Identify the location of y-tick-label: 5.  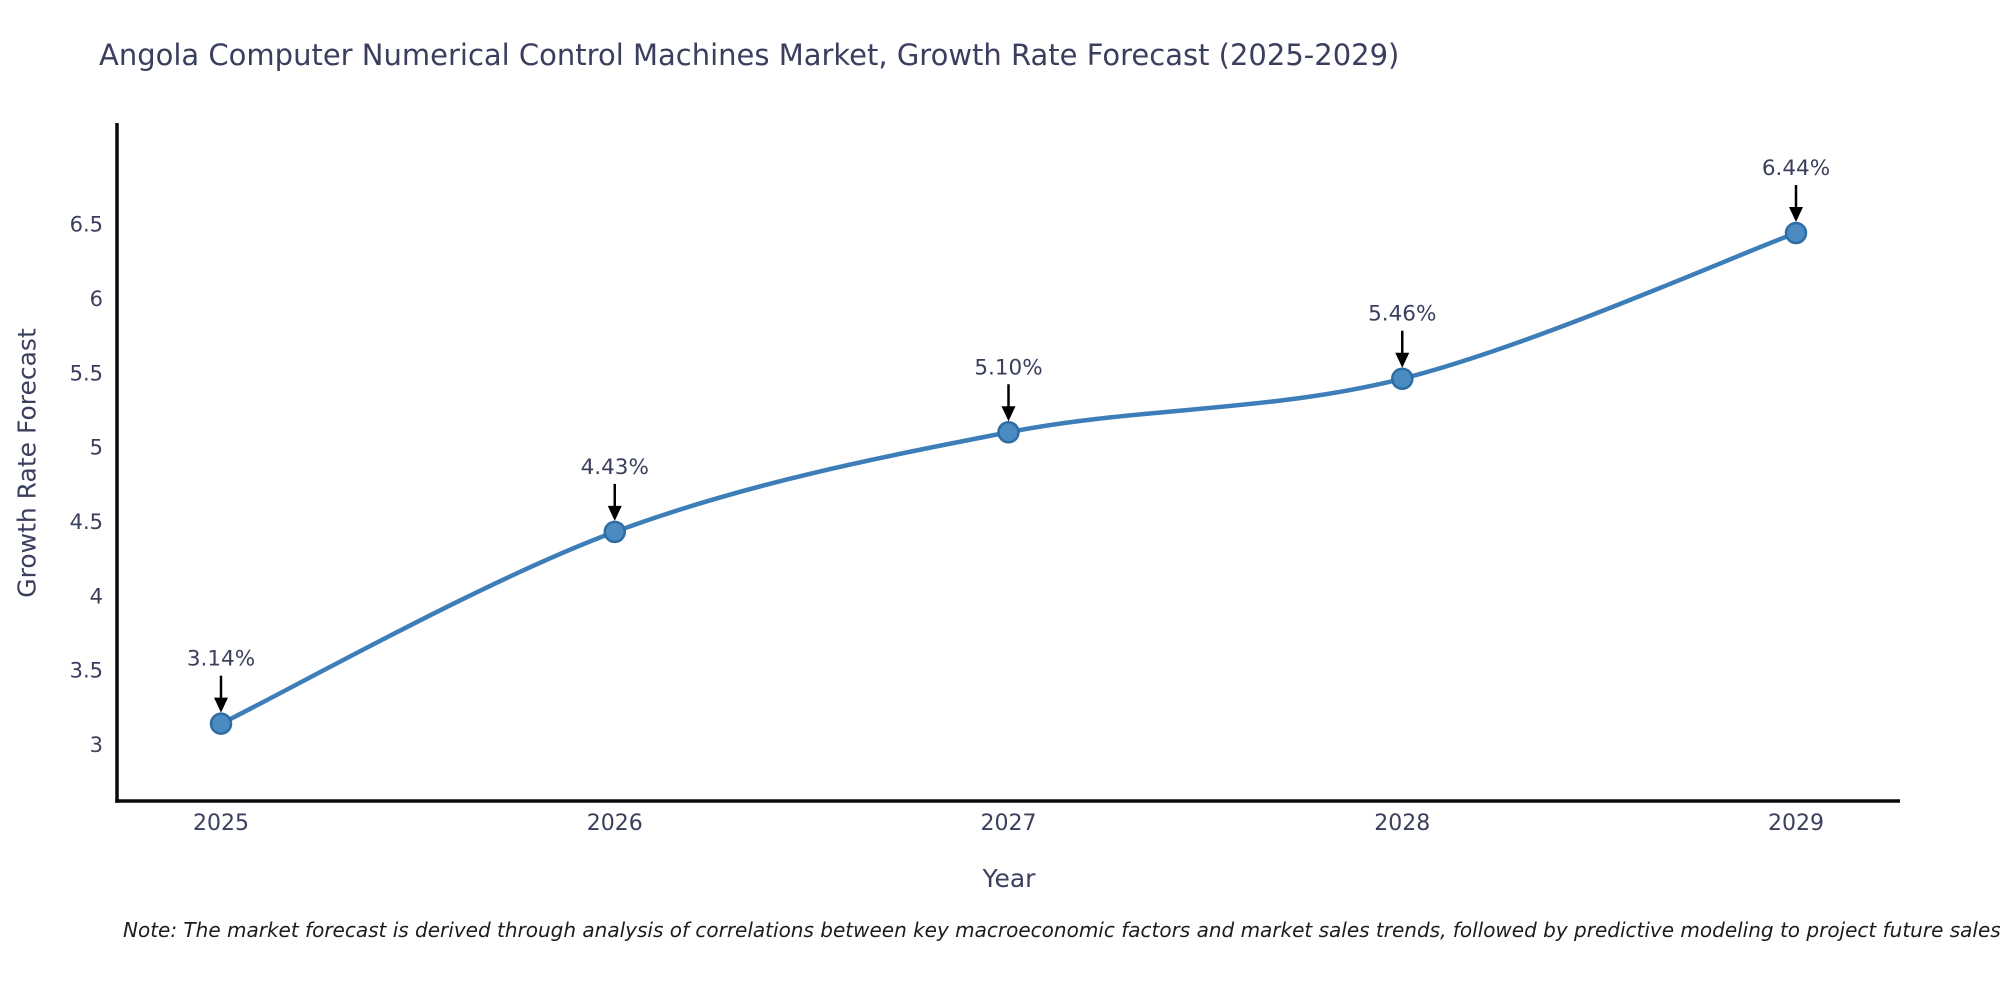
(96, 448).